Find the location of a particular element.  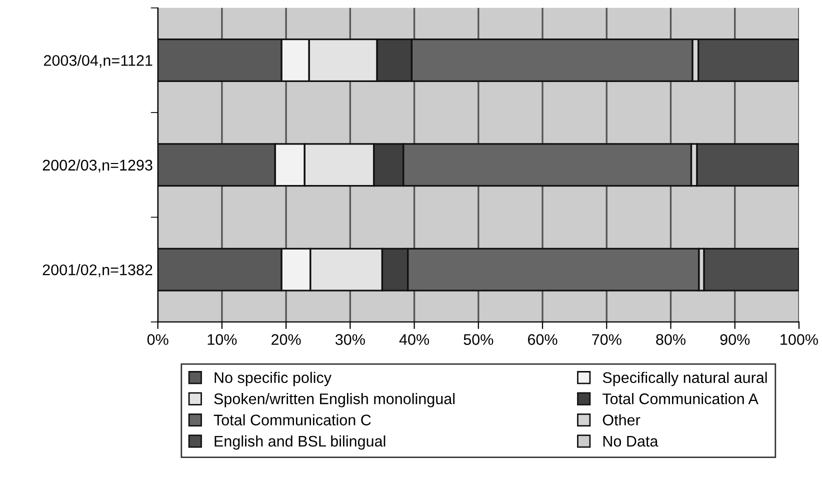

x-tick-label: 40% is located at coordinates (414, 339).